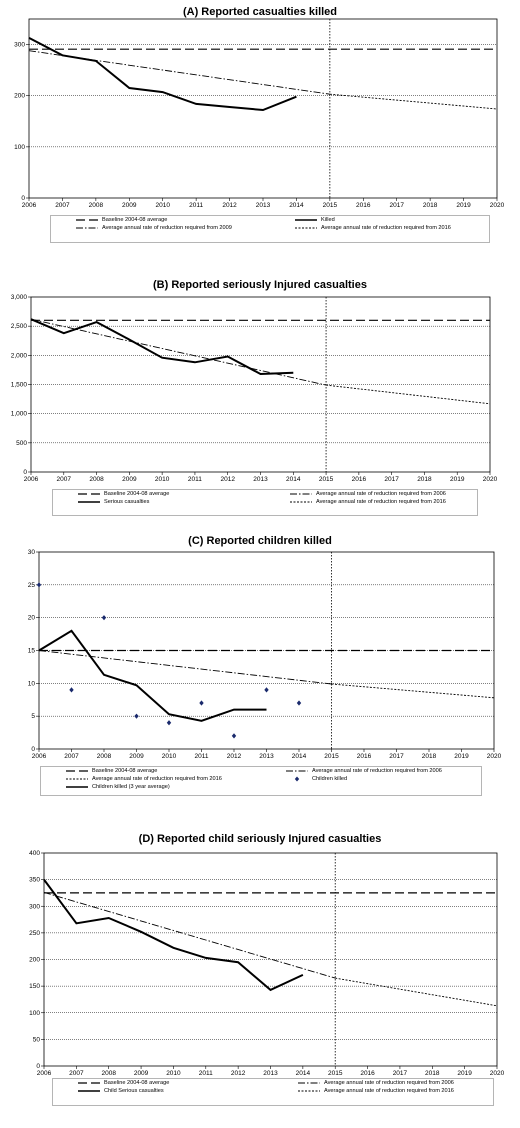 The height and width of the screenshot is (1128, 520). I want to click on y-tick-label: 100, so click(19, 147).